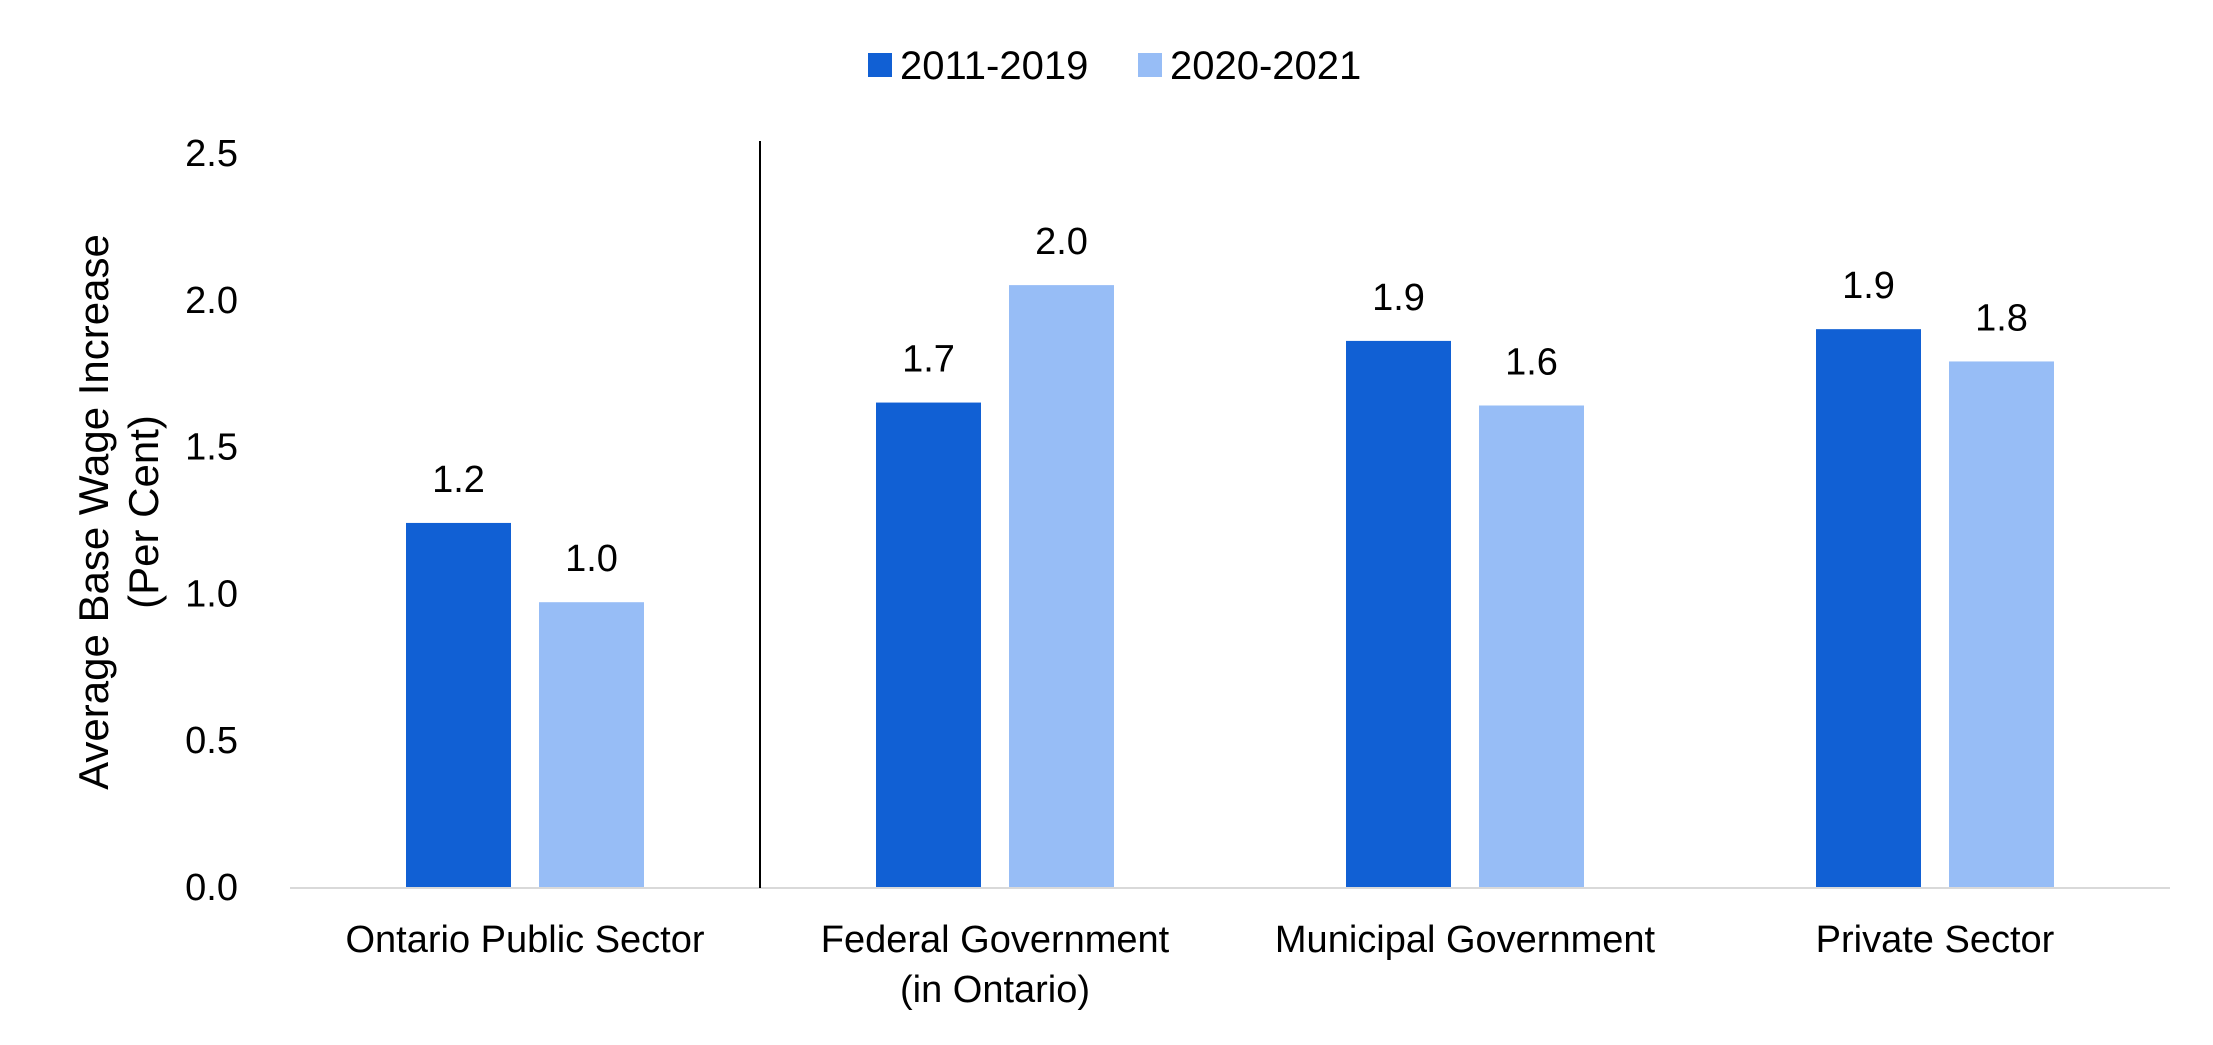 The height and width of the screenshot is (1045, 2213). What do you see at coordinates (211, 521) in the screenshot?
I see `y-axis-ticks: 0.0 0.5 1.0 1.5 2.0 2.5` at bounding box center [211, 521].